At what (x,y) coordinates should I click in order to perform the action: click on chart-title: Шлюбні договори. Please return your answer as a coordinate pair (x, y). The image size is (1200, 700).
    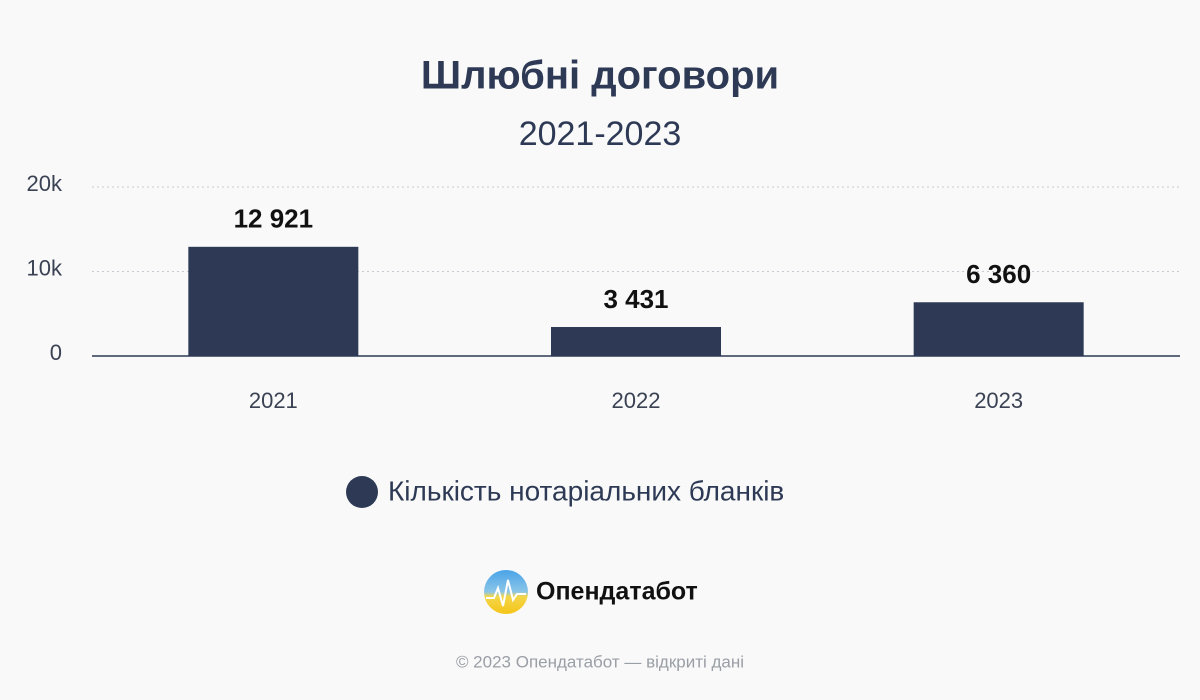
    Looking at the image, I should click on (600, 76).